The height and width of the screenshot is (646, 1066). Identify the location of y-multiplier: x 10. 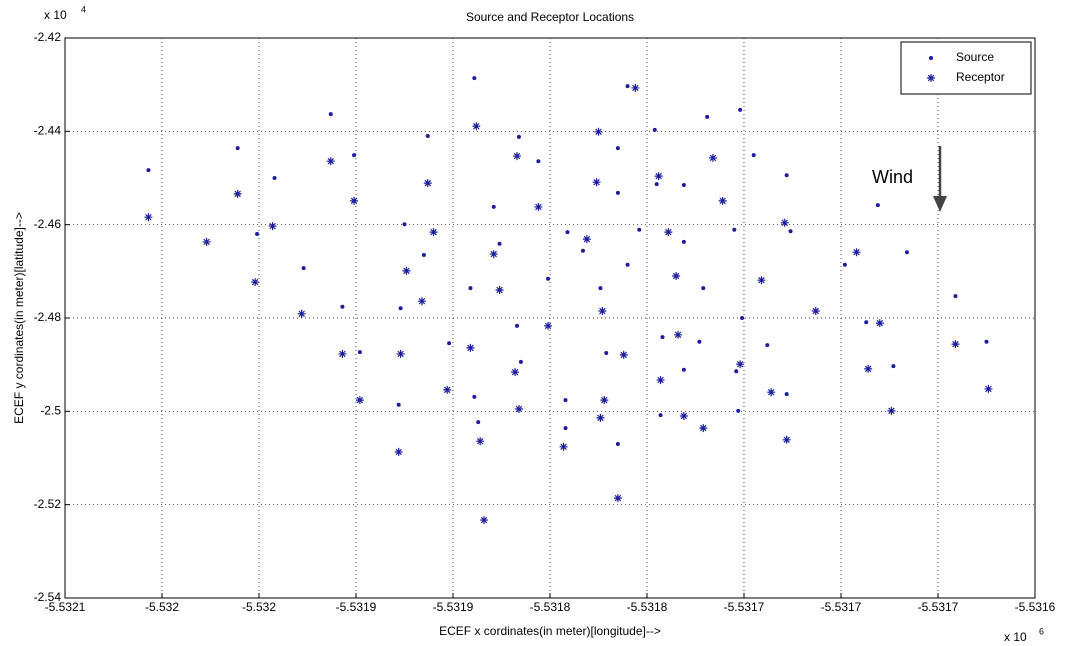
(55, 15).